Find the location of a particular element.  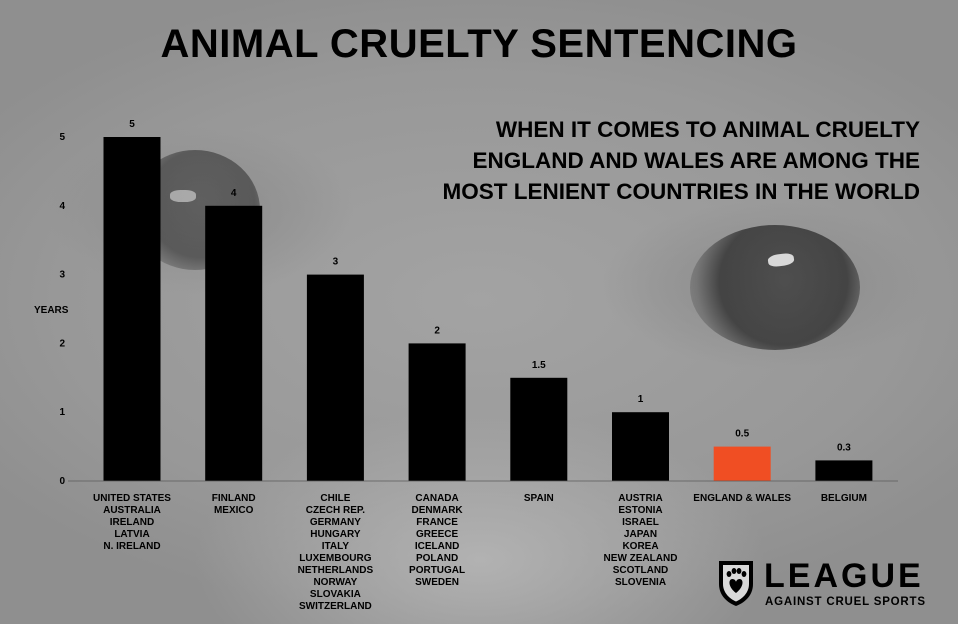

bar-value-label: 3 is located at coordinates (336, 262).